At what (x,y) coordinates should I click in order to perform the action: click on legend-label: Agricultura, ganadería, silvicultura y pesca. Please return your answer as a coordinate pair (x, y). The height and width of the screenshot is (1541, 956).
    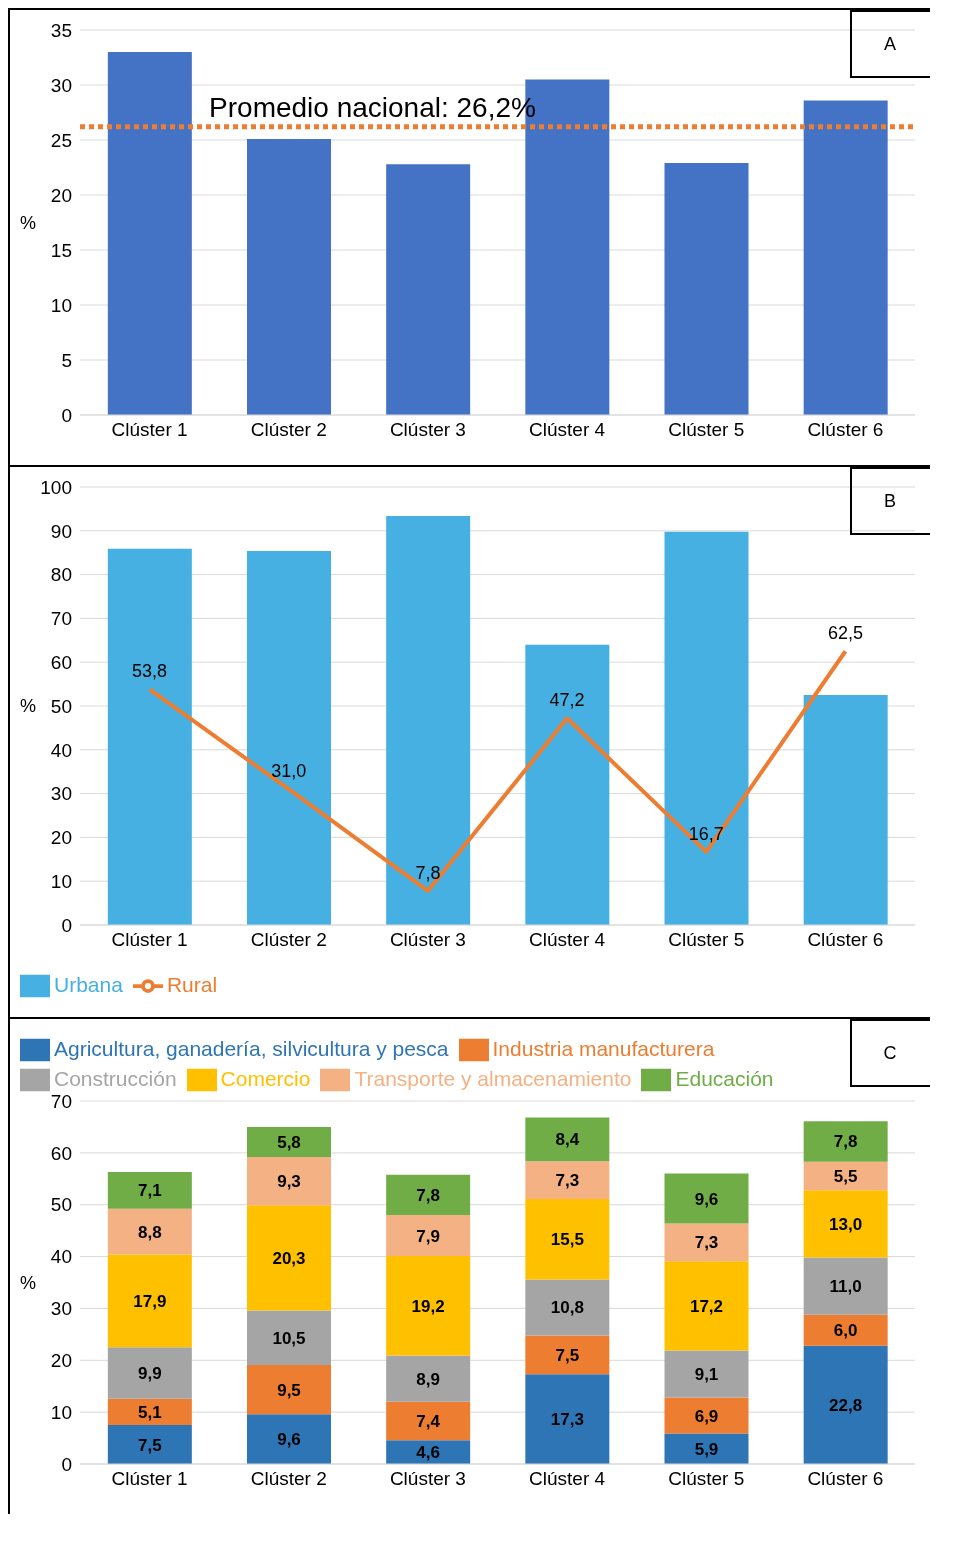
    Looking at the image, I should click on (251, 1048).